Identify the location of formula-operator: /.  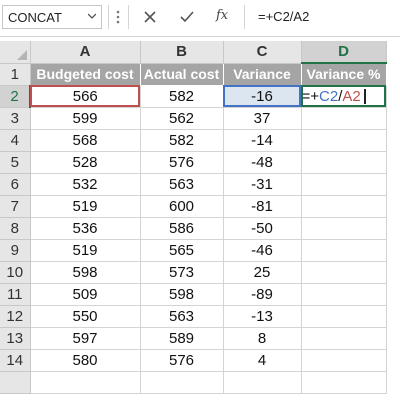
(340, 96).